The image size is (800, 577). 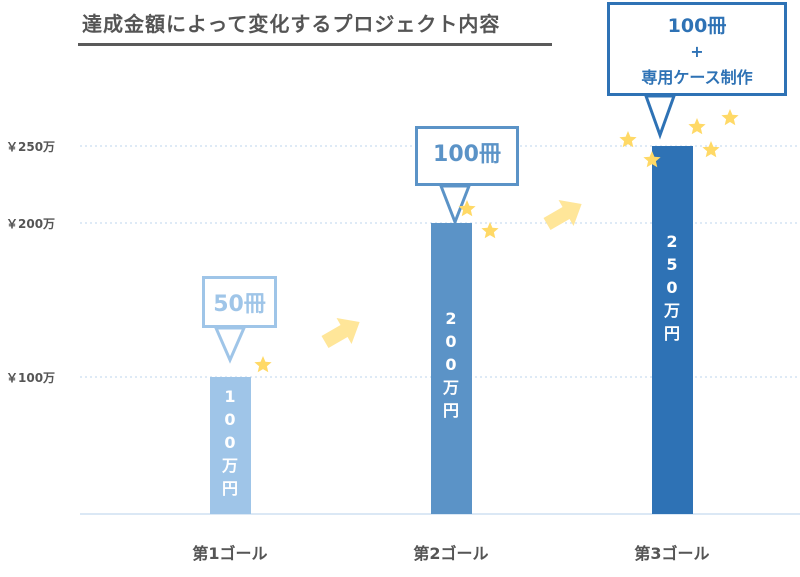 What do you see at coordinates (697, 51) in the screenshot?
I see `callout-text: +` at bounding box center [697, 51].